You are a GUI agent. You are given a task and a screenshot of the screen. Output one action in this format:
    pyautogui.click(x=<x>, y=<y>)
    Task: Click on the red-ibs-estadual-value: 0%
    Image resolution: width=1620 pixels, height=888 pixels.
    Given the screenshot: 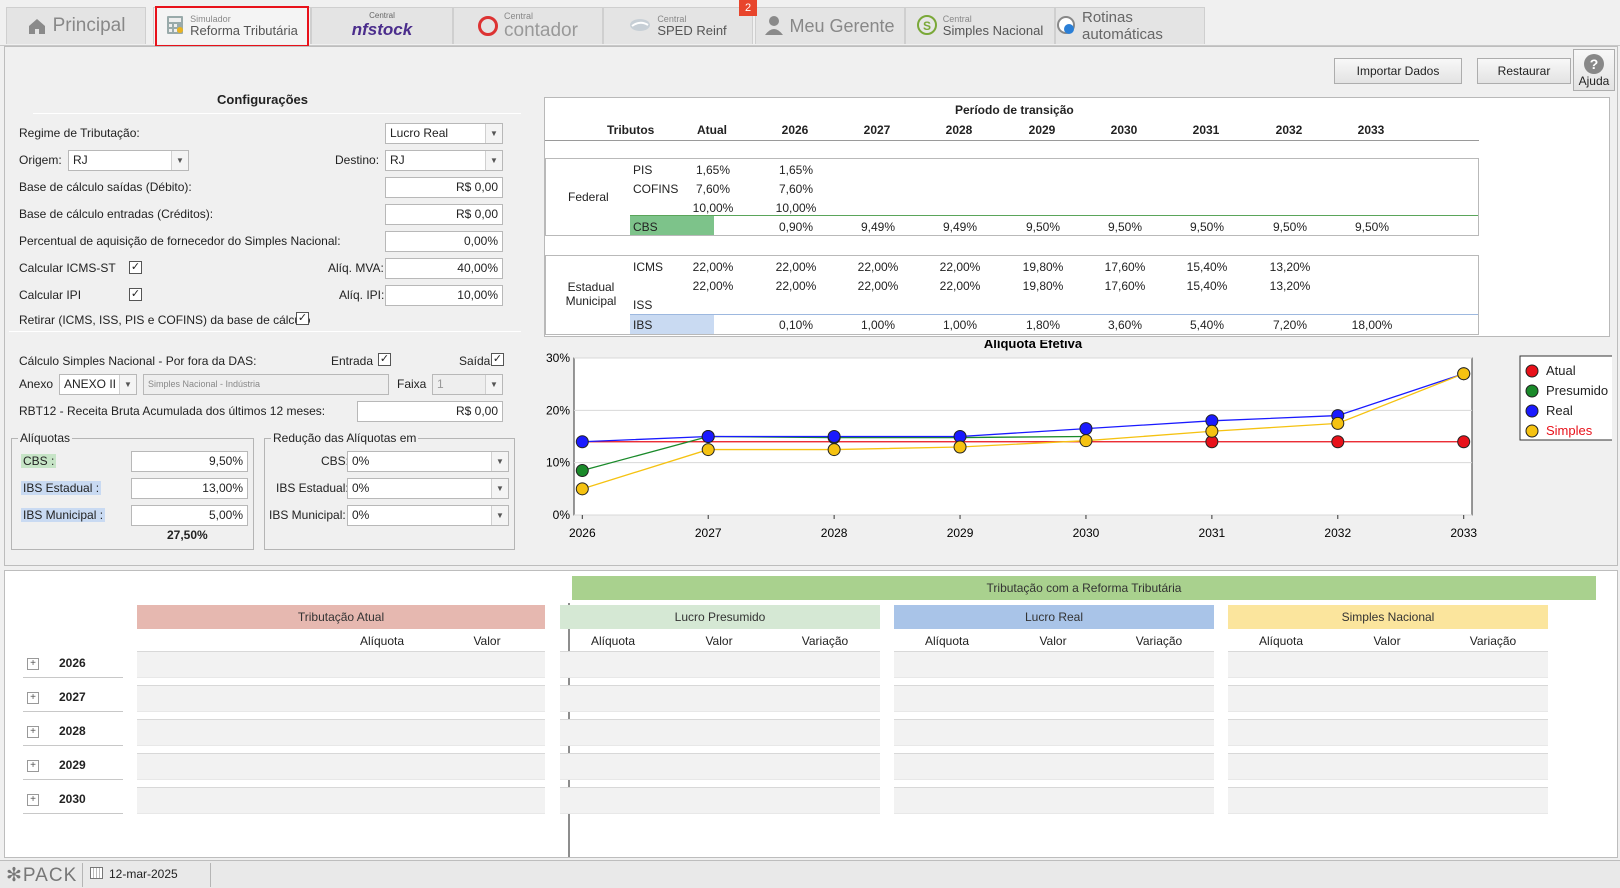 What is the action you would take?
    pyautogui.click(x=361, y=488)
    